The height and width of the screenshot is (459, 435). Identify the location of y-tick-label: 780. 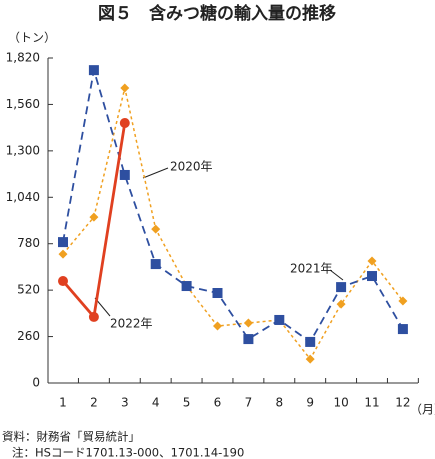
(28, 243).